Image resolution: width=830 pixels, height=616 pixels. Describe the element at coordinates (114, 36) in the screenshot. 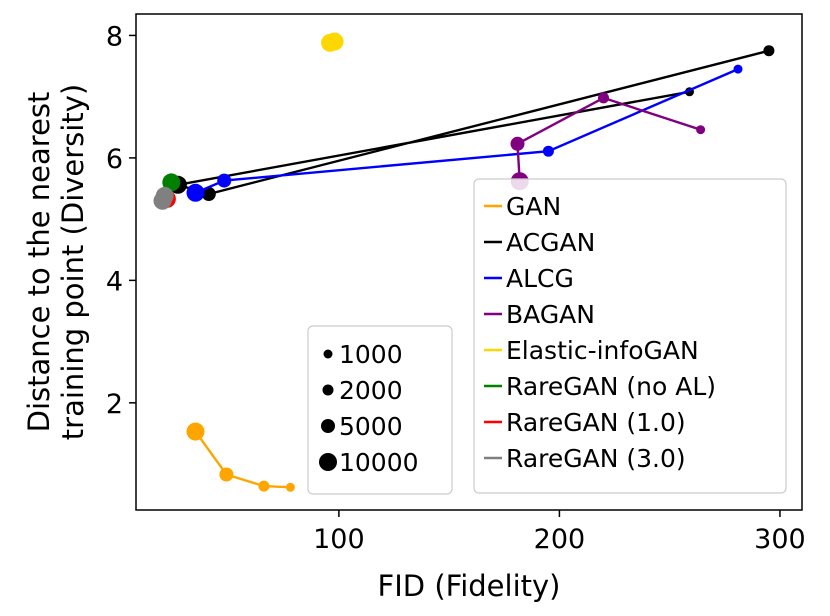

I see `y-tick-label-3: 8` at that location.